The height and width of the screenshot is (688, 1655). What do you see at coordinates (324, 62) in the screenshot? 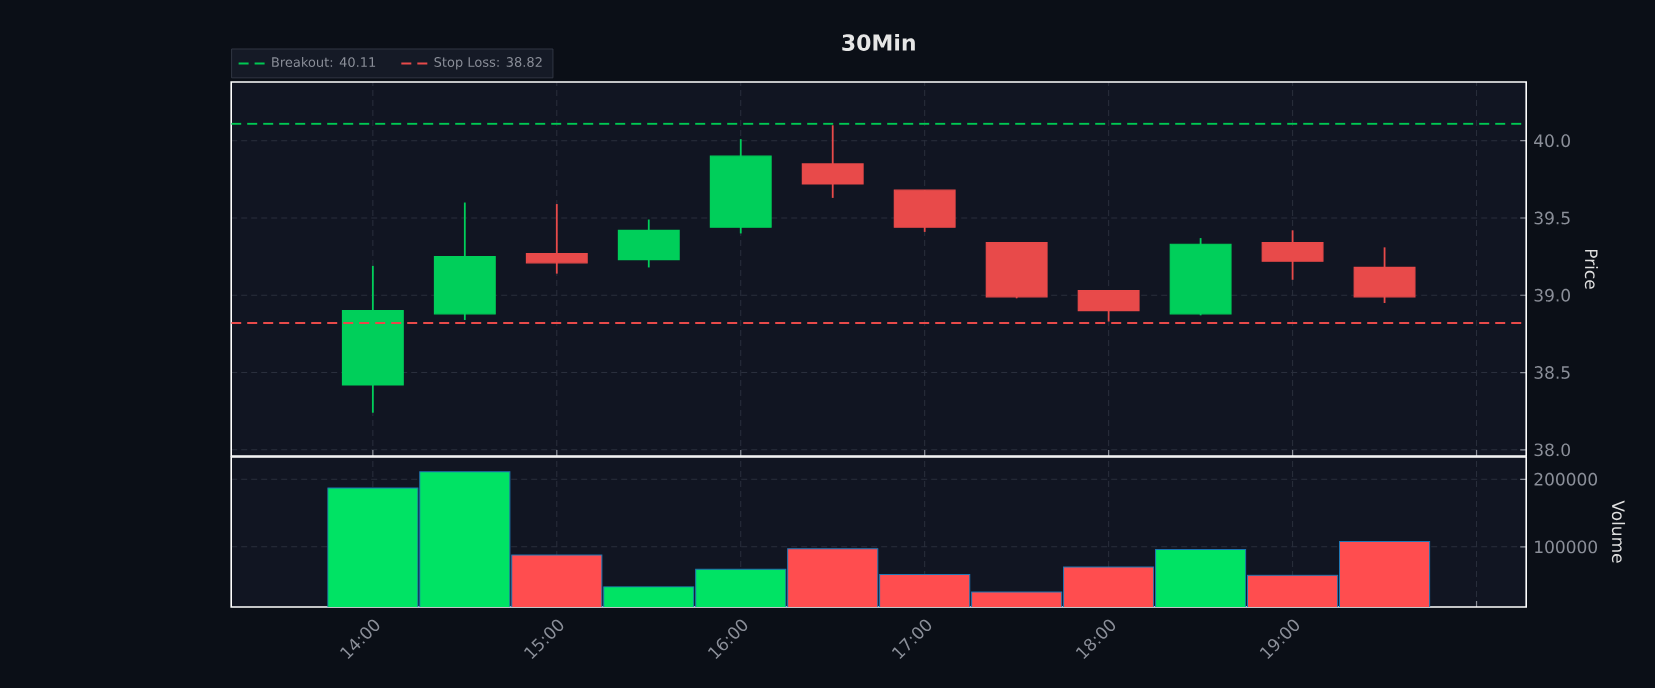
I see `legend-label: Breakout: 40.11` at bounding box center [324, 62].